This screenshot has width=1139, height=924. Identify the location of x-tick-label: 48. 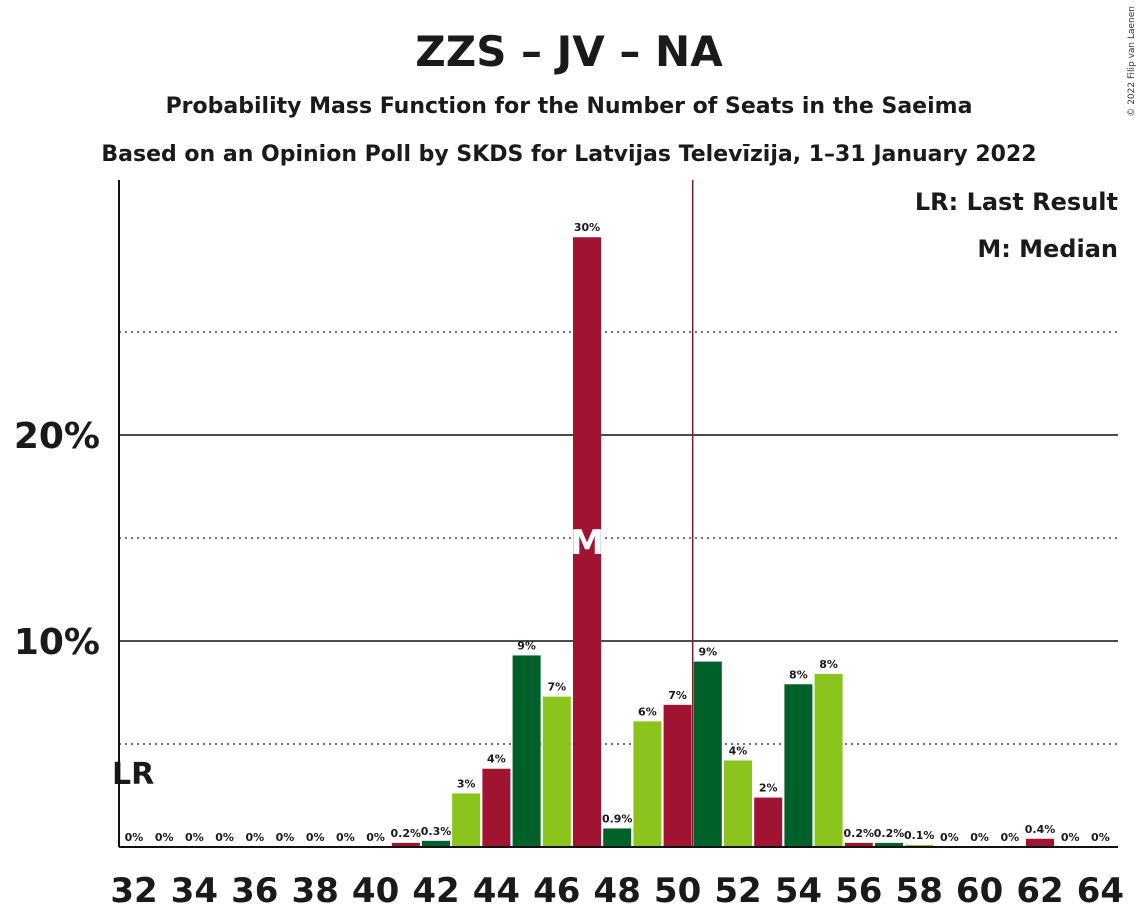
(617, 891).